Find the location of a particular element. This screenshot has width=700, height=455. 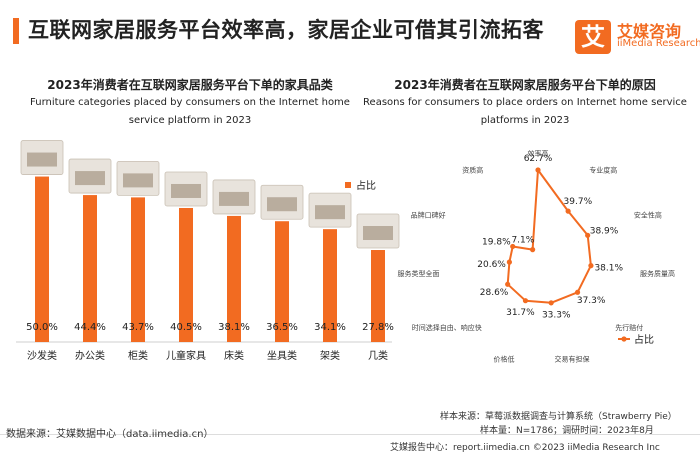

radar-axis-label-1: 专业度高 is located at coordinates (603, 170).